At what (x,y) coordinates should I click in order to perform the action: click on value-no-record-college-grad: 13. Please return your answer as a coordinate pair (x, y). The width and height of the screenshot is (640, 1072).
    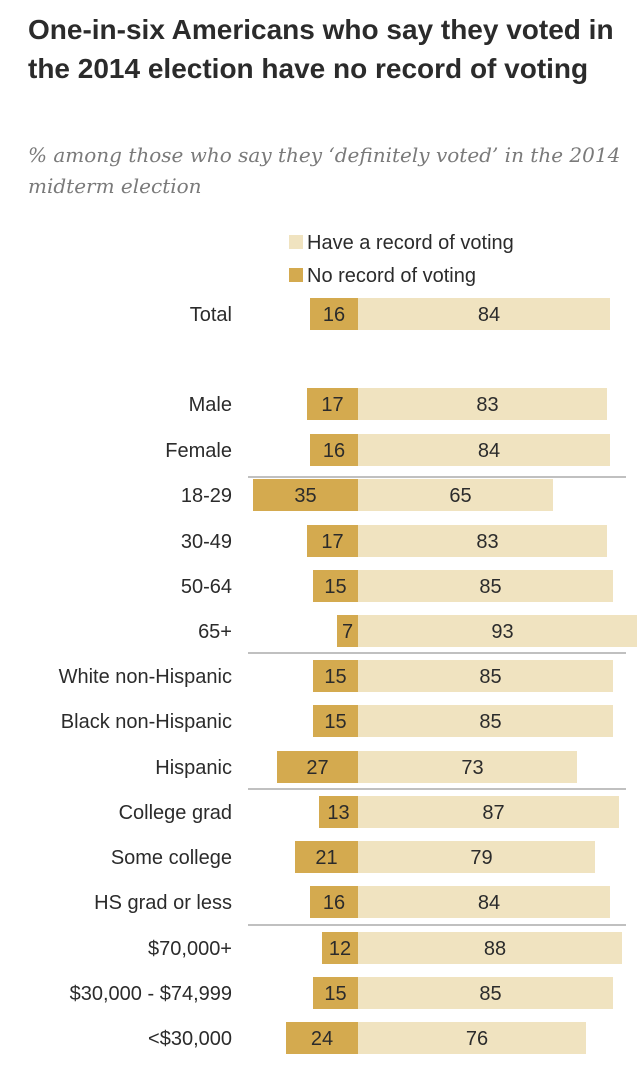
    Looking at the image, I should click on (338, 813).